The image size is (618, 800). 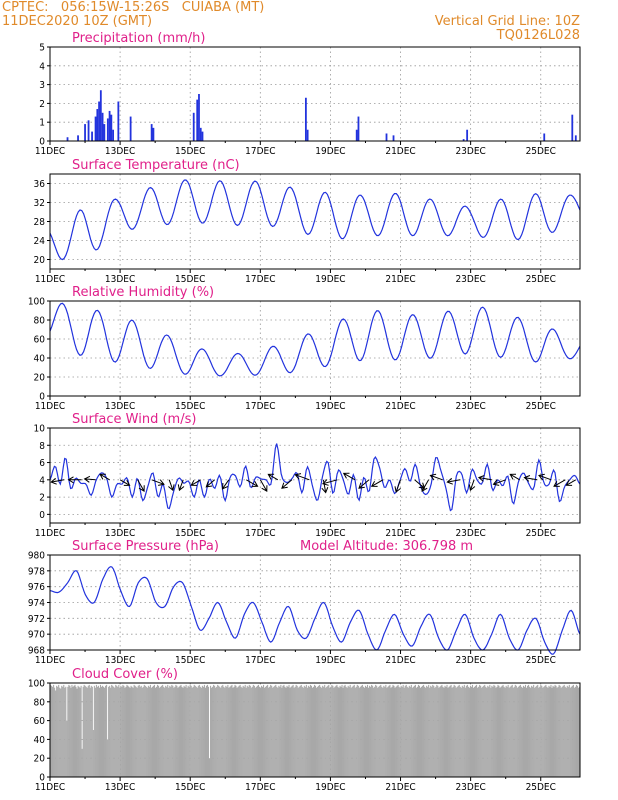 What do you see at coordinates (50, 151) in the screenshot?
I see `precipitation-xtick-label: 11DEC` at bounding box center [50, 151].